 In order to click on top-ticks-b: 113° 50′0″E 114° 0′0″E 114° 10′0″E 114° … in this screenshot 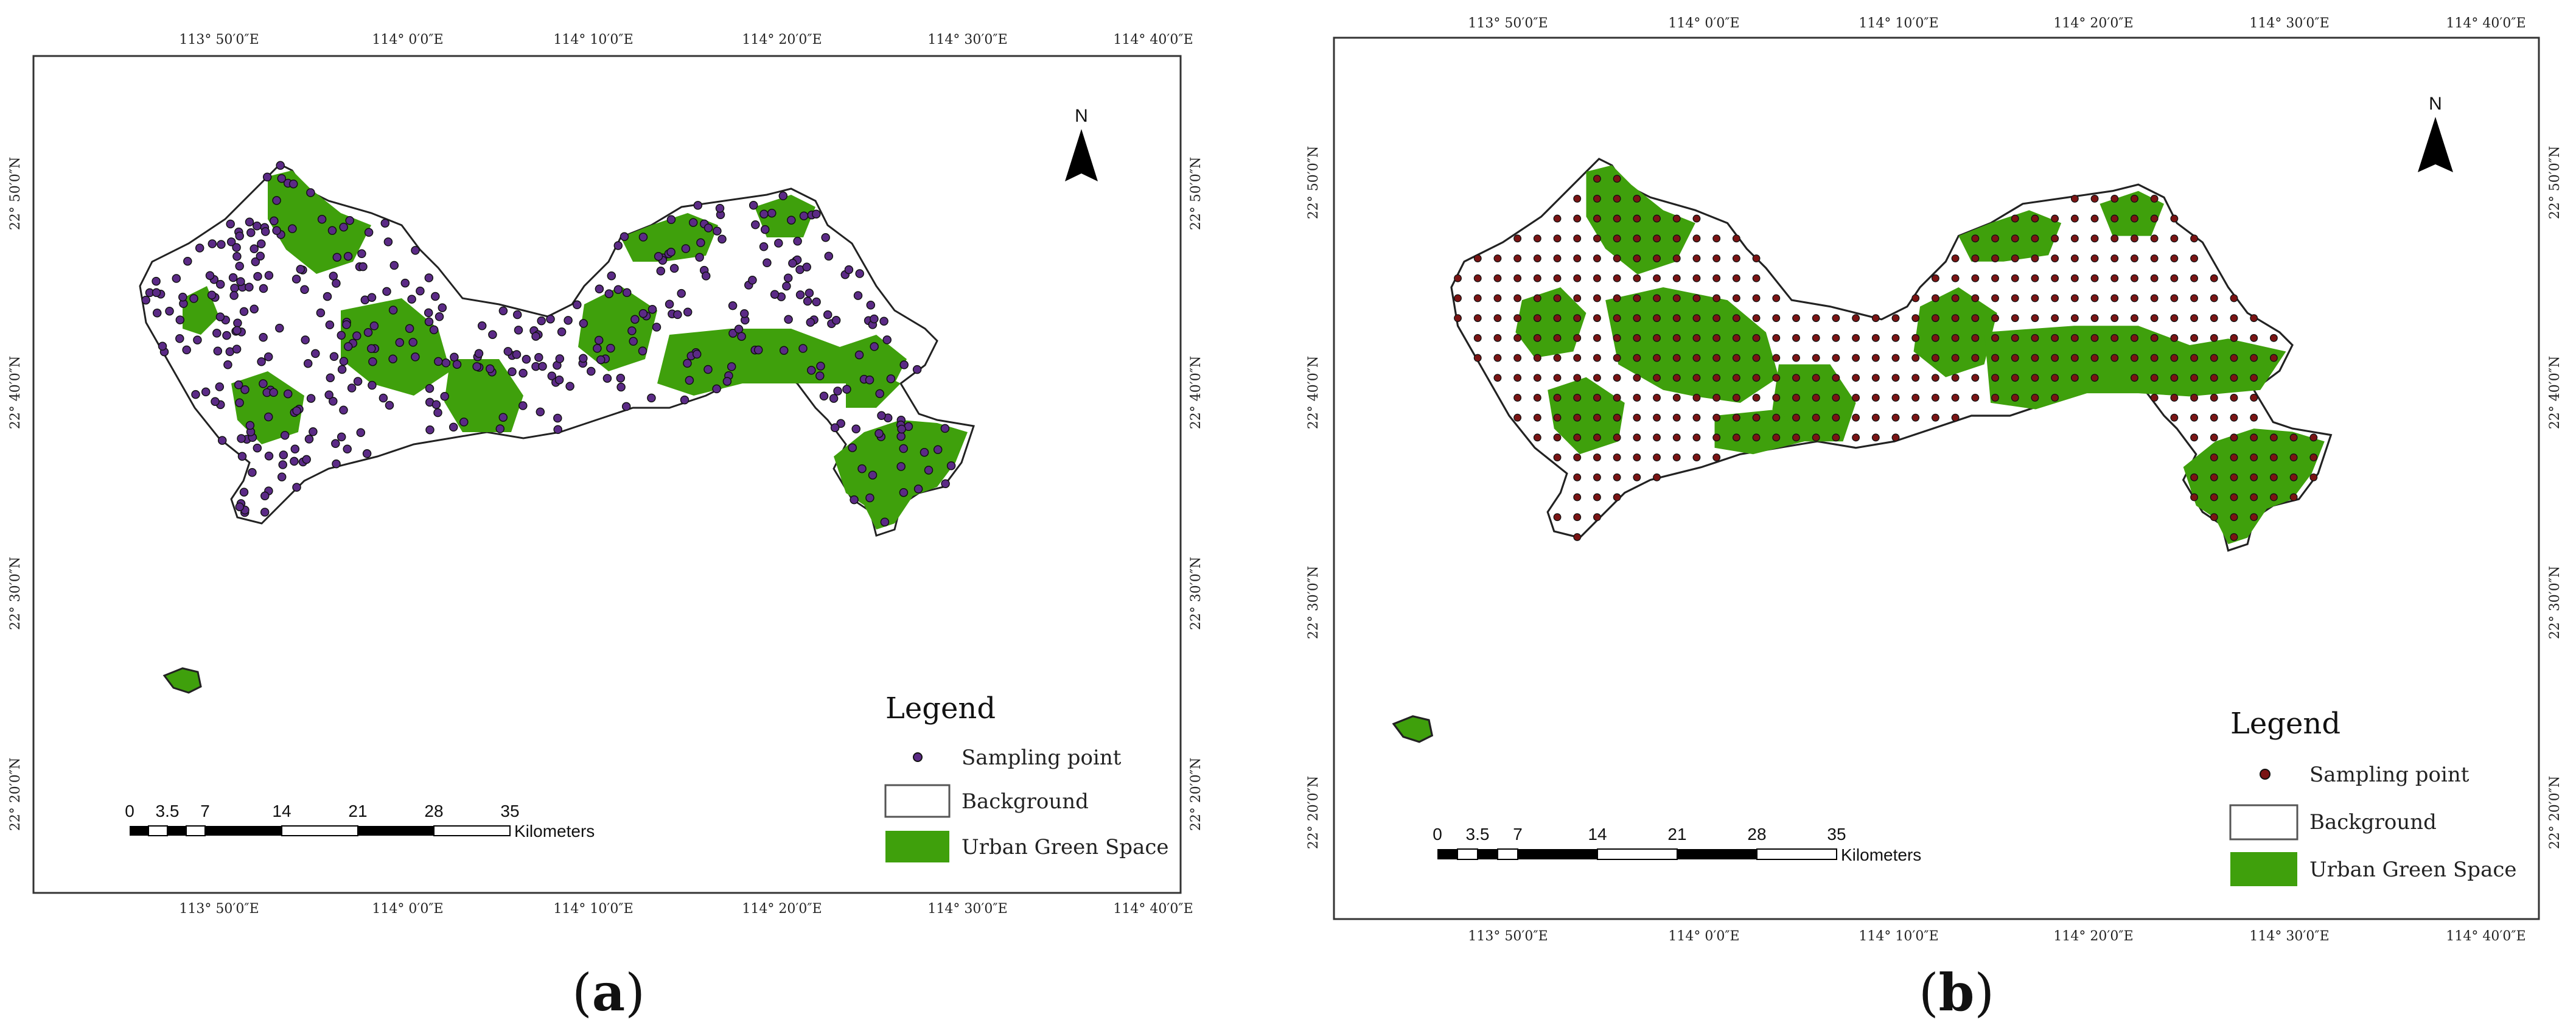, I will do `click(1996, 23)`.